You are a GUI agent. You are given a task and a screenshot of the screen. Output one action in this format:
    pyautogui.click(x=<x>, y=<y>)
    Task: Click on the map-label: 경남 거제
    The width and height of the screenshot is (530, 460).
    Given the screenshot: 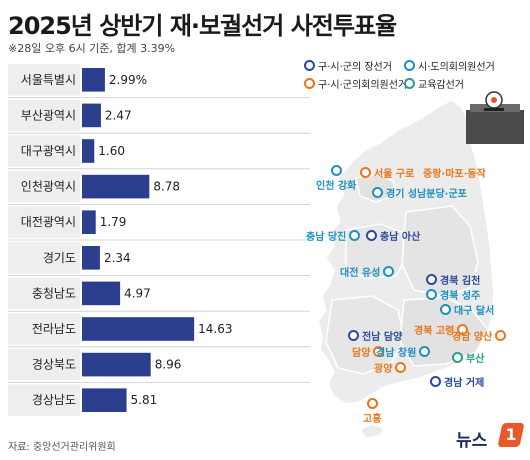 What is the action you would take?
    pyautogui.click(x=457, y=381)
    